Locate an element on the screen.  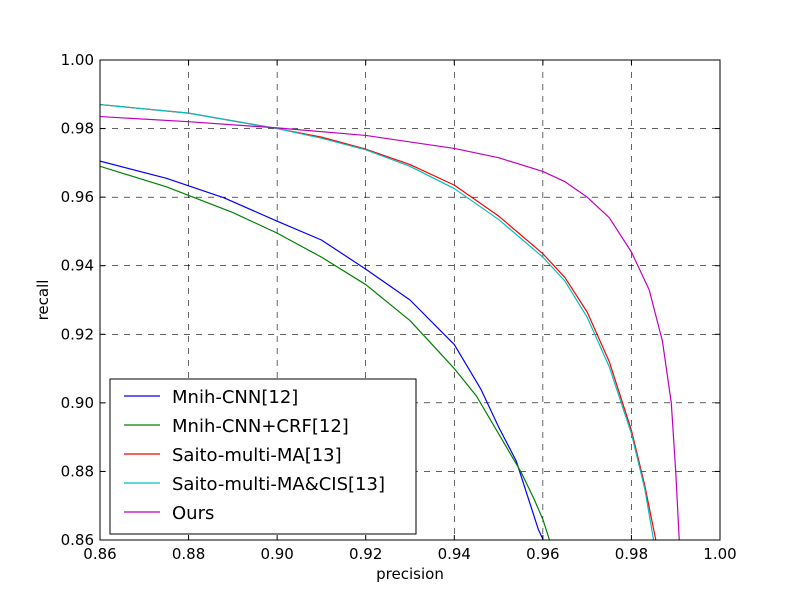
x-tick-label: 0.98 is located at coordinates (631, 554).